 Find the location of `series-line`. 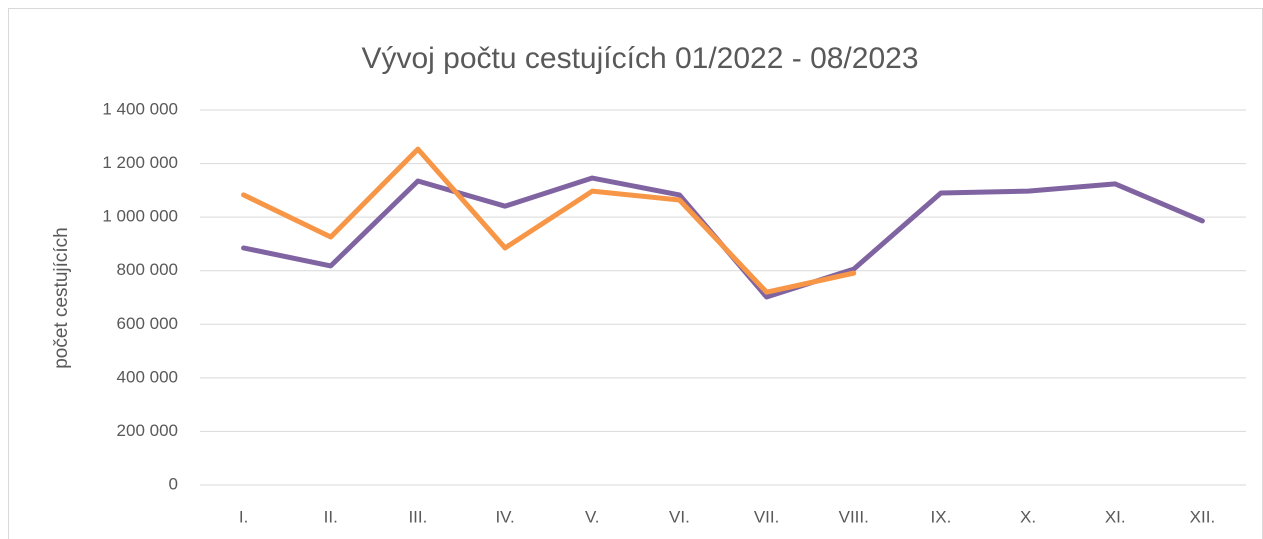

series-line is located at coordinates (549, 220).